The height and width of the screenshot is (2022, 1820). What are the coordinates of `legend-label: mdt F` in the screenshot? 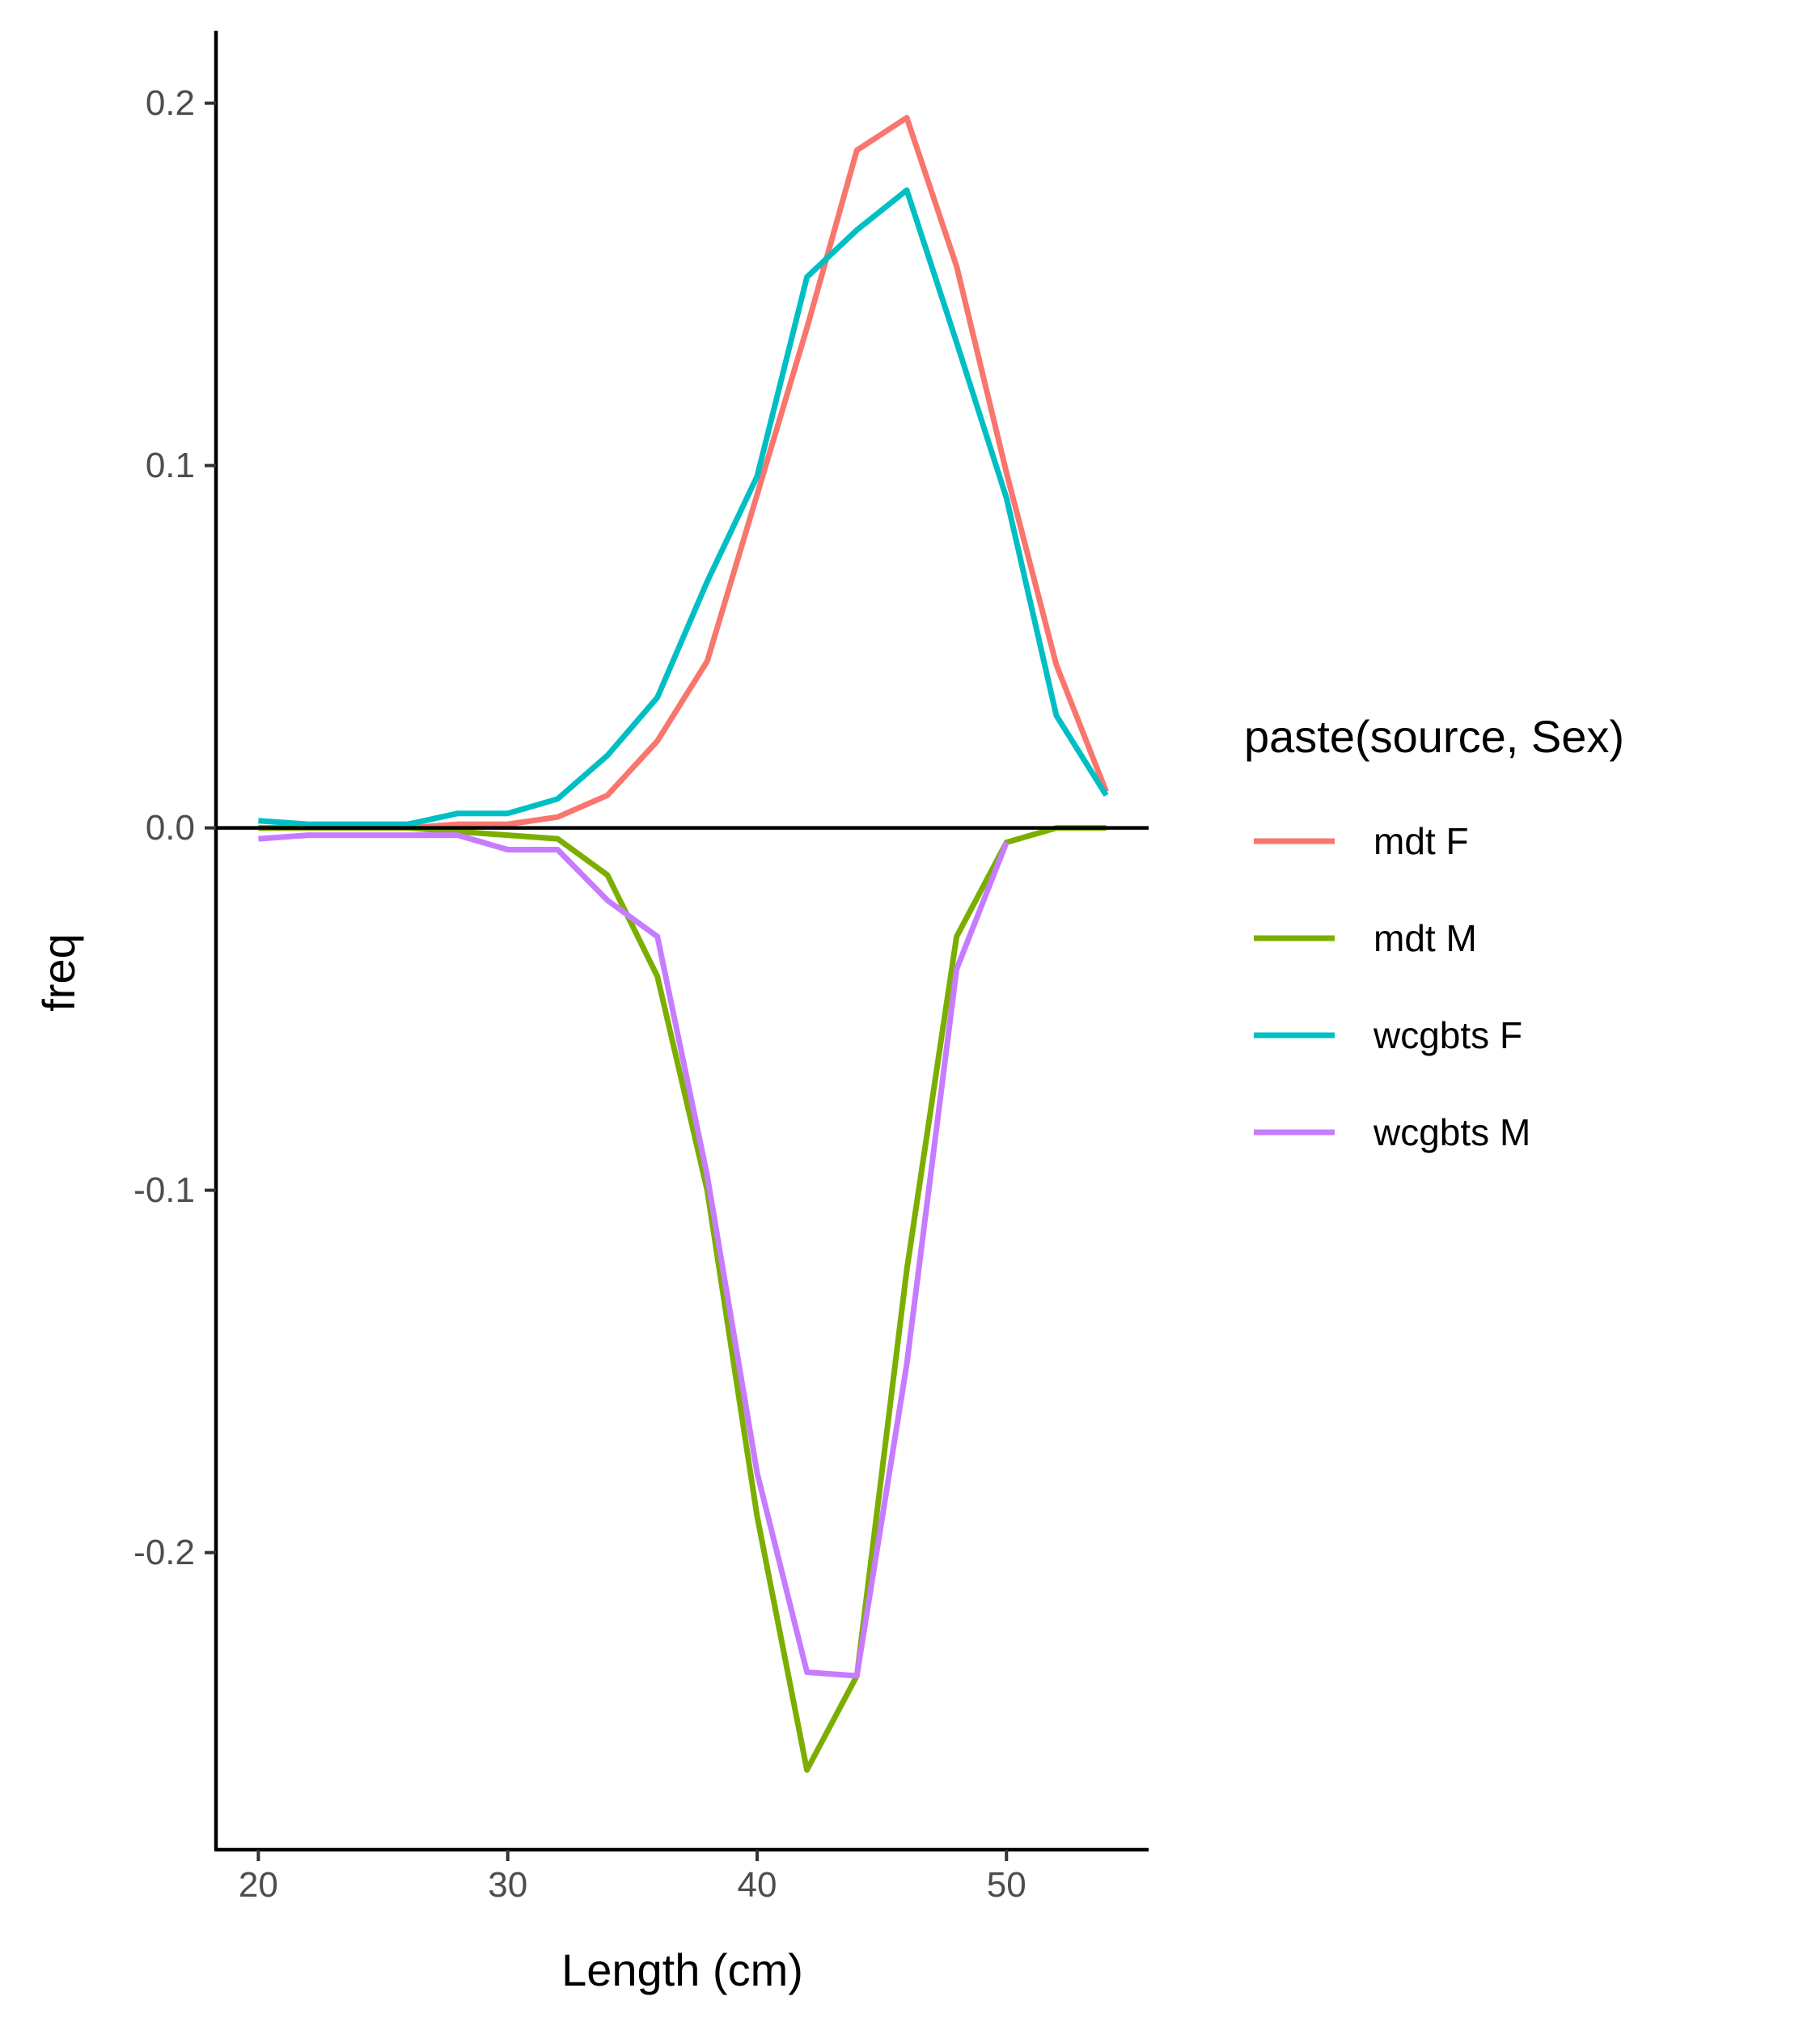 It's located at (1421, 841).